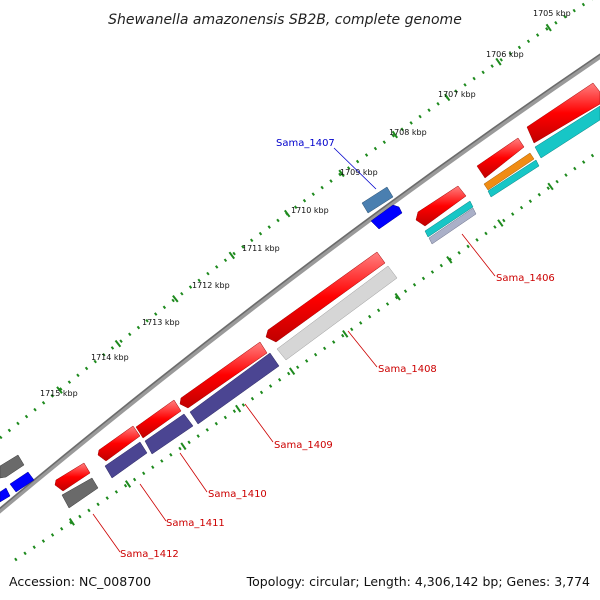 Image resolution: width=600 pixels, height=600 pixels. I want to click on gene-sama-1411-cds, so click(119, 443).